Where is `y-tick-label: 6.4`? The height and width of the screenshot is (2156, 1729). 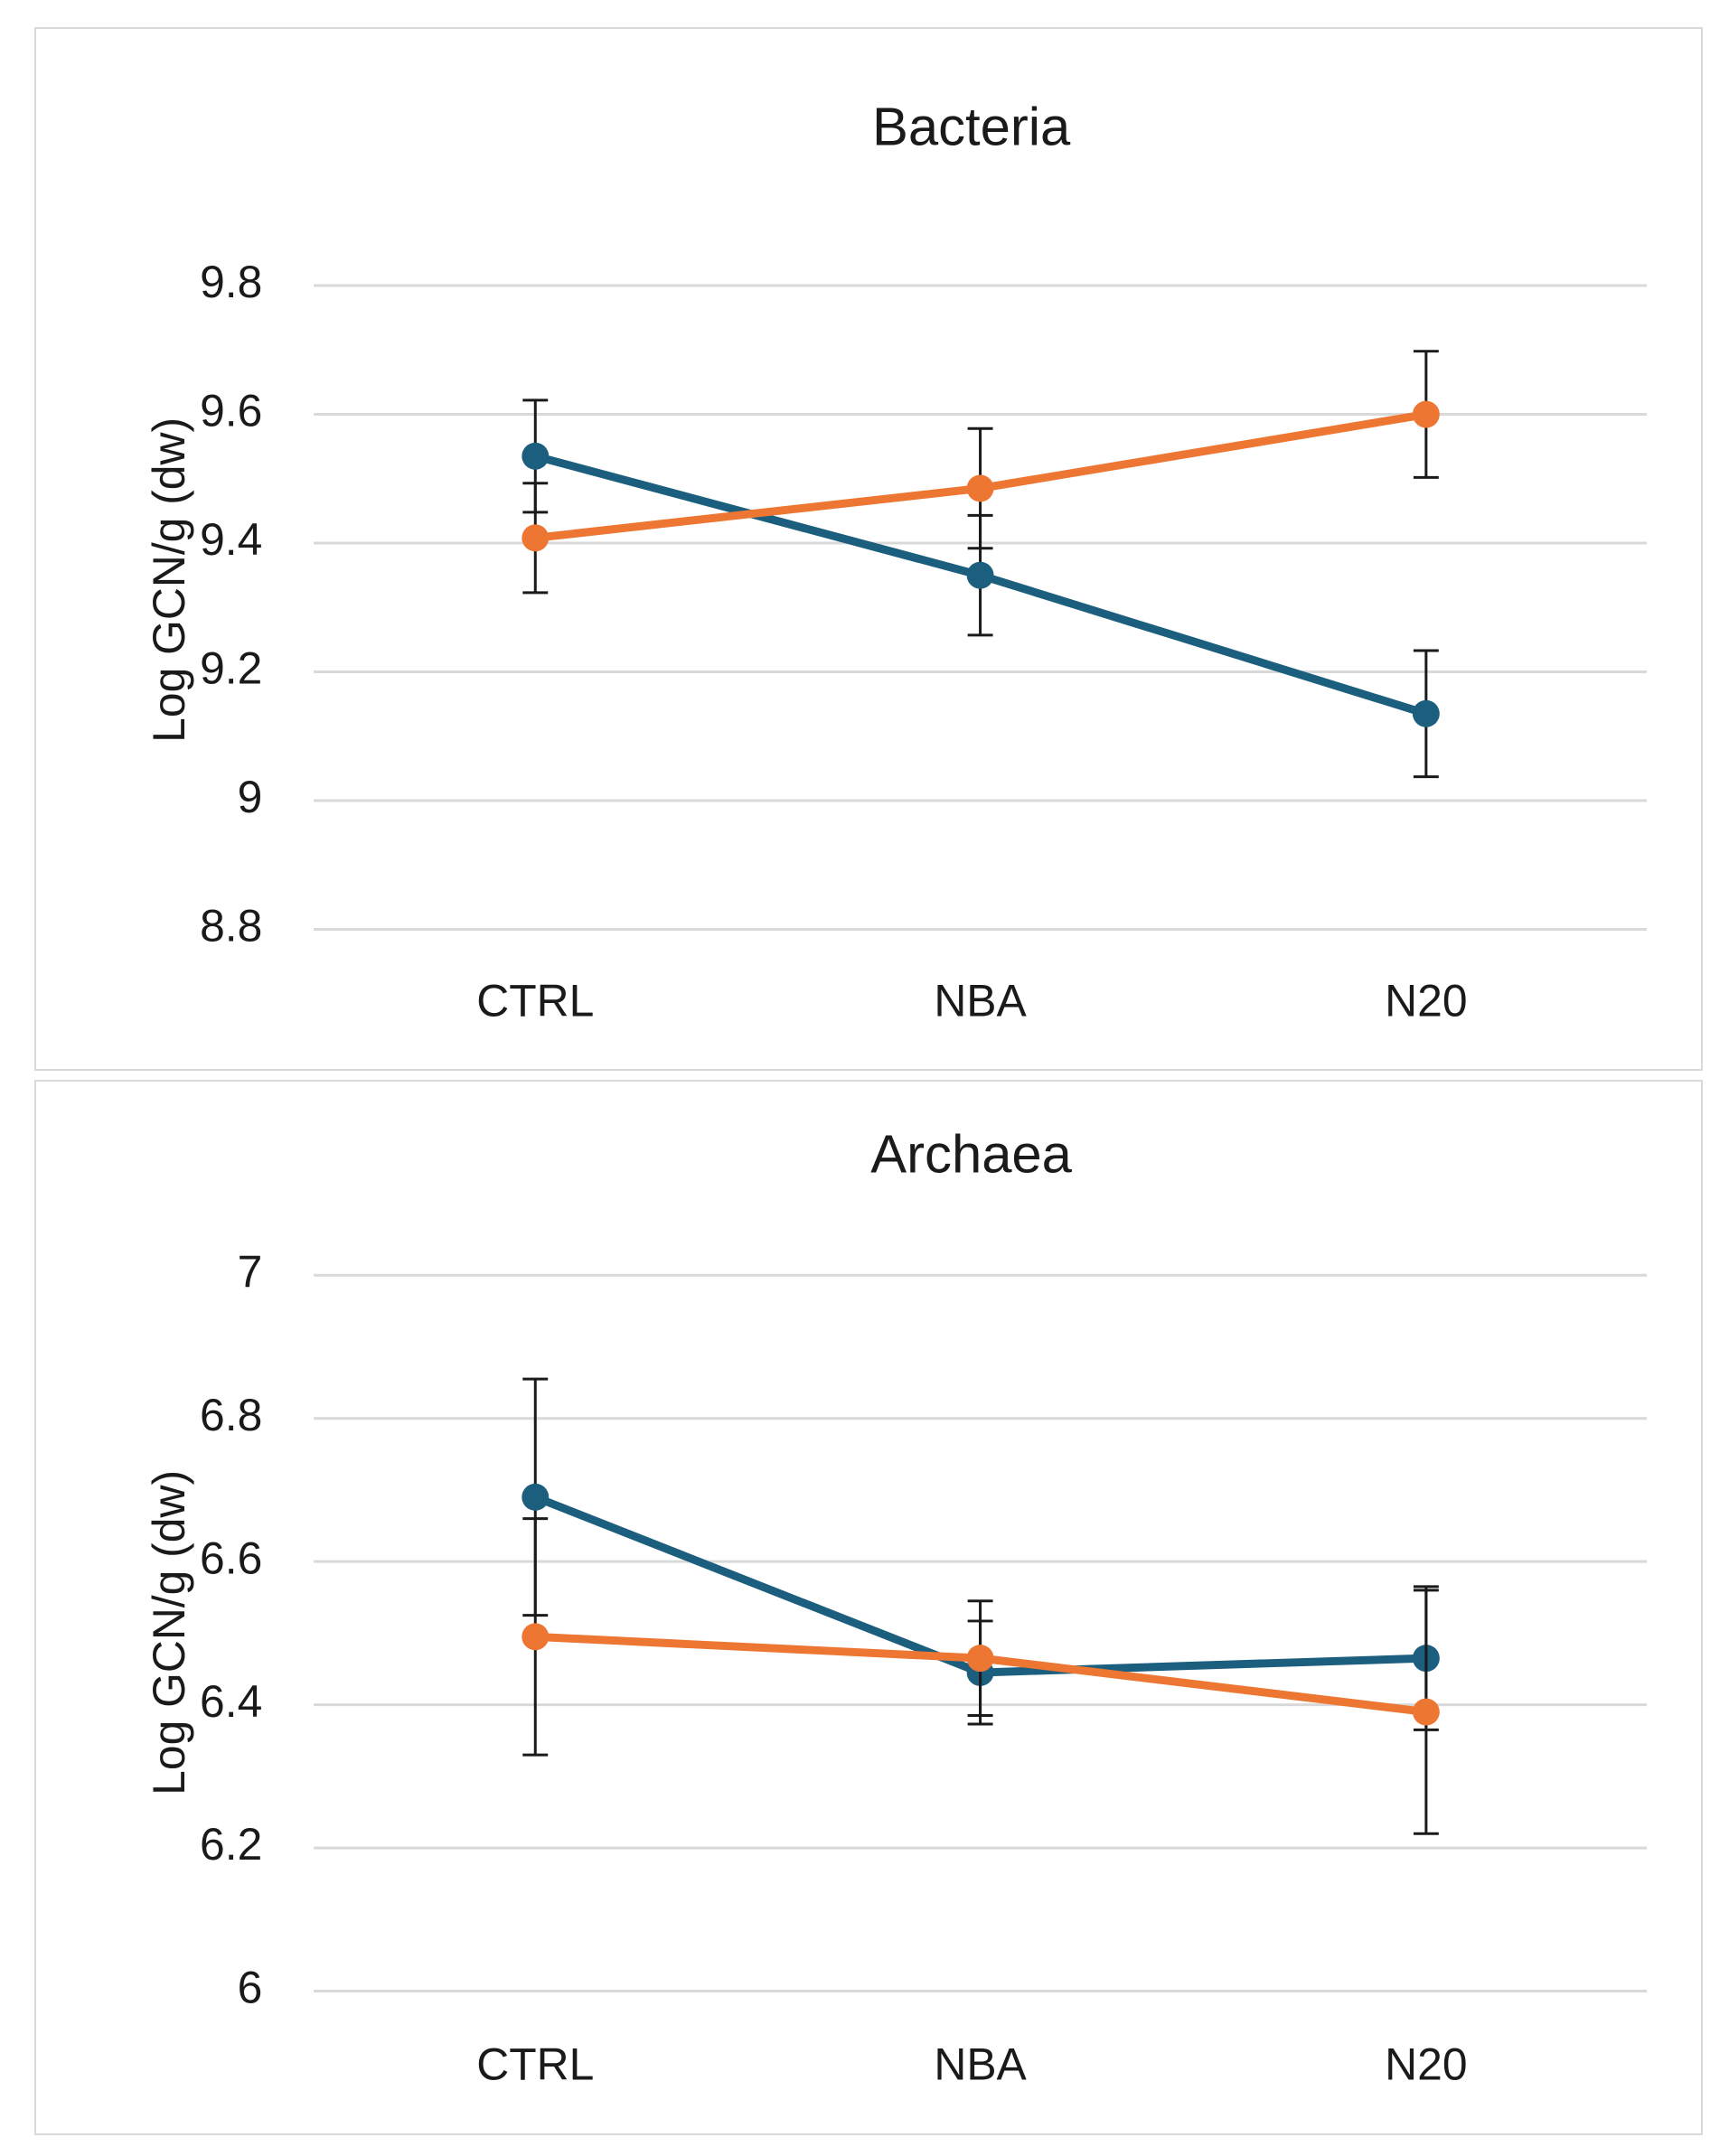 y-tick-label: 6.4 is located at coordinates (231, 1701).